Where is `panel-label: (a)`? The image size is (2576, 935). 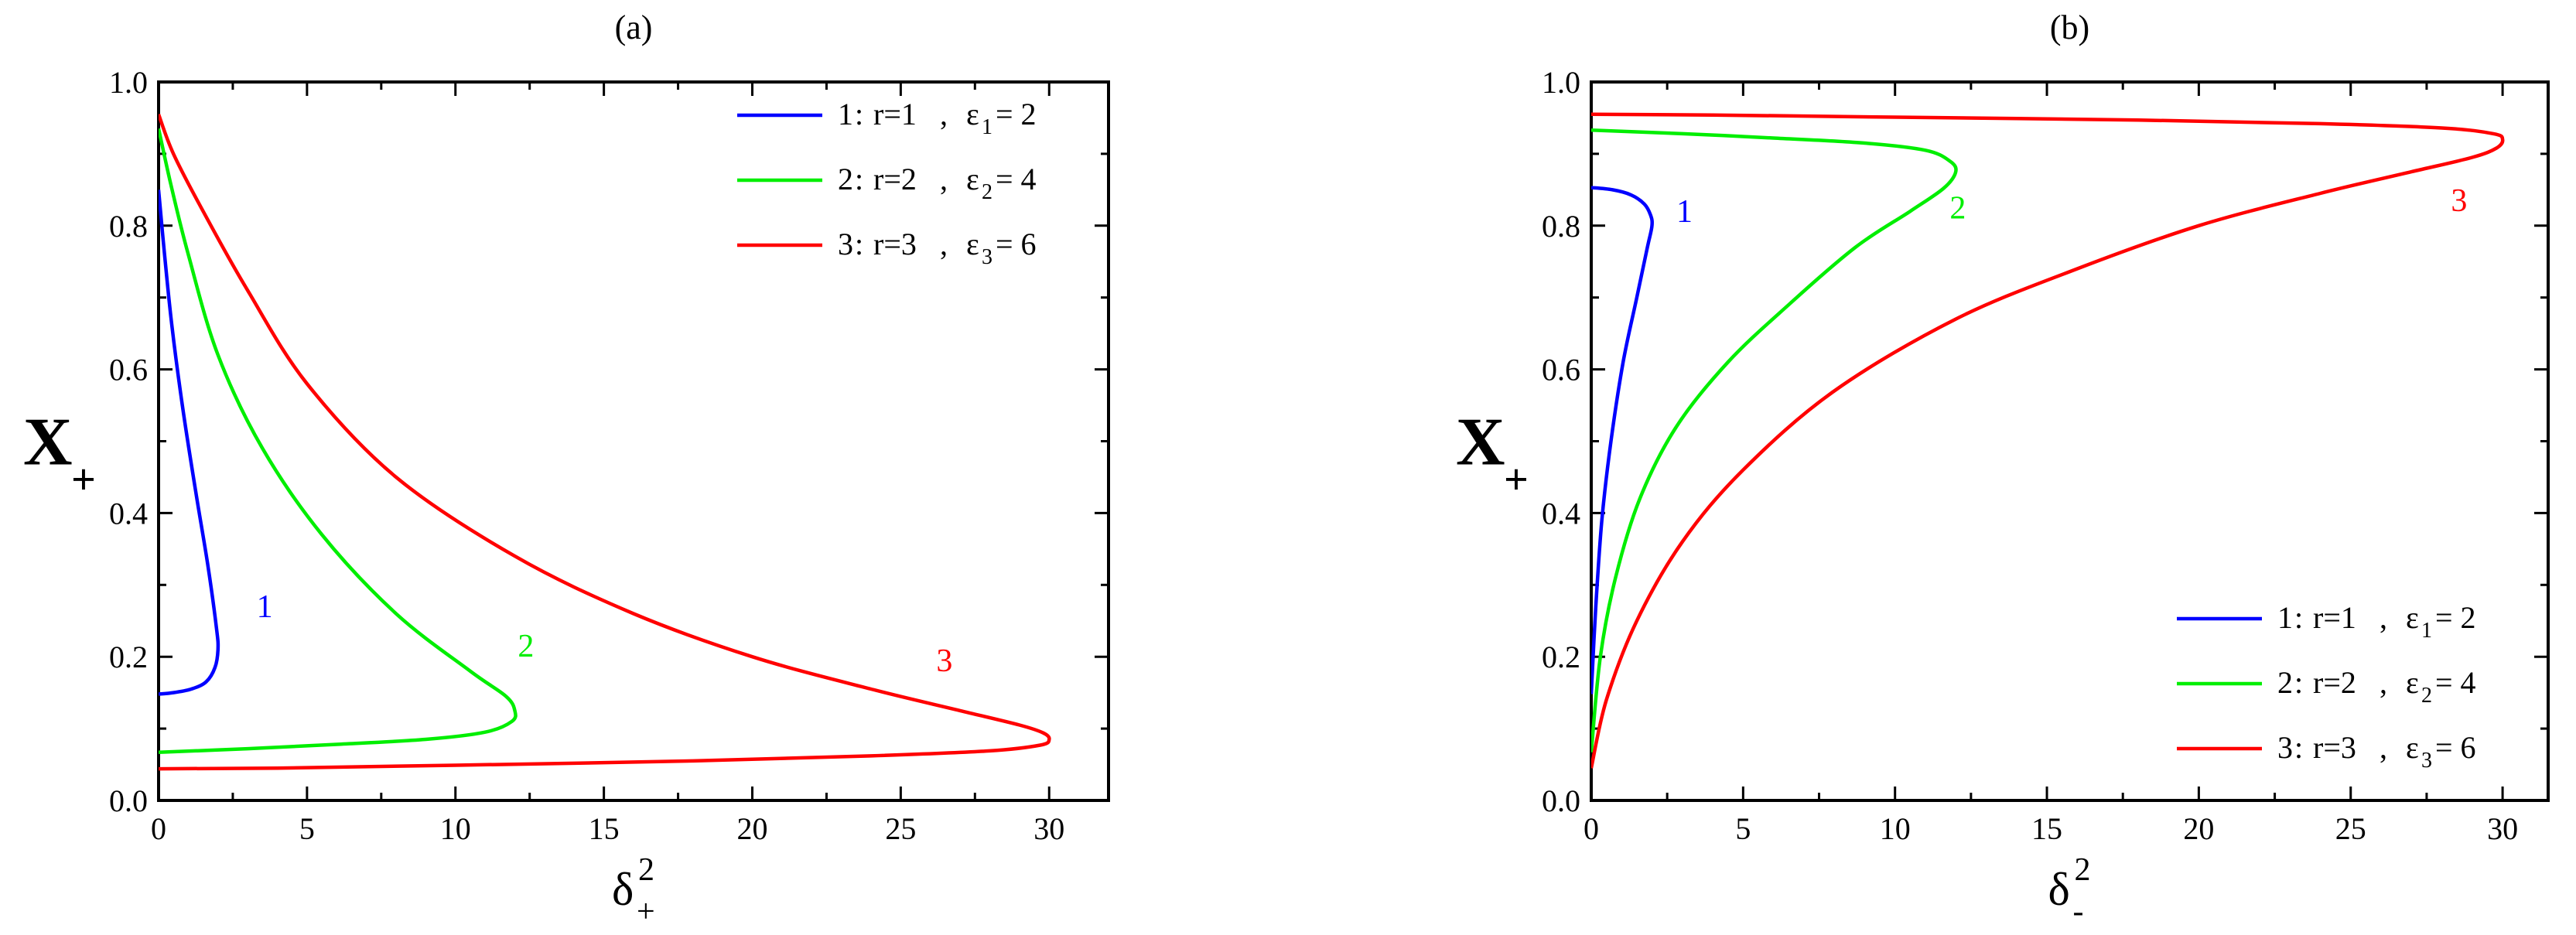
panel-label: (a) is located at coordinates (634, 27).